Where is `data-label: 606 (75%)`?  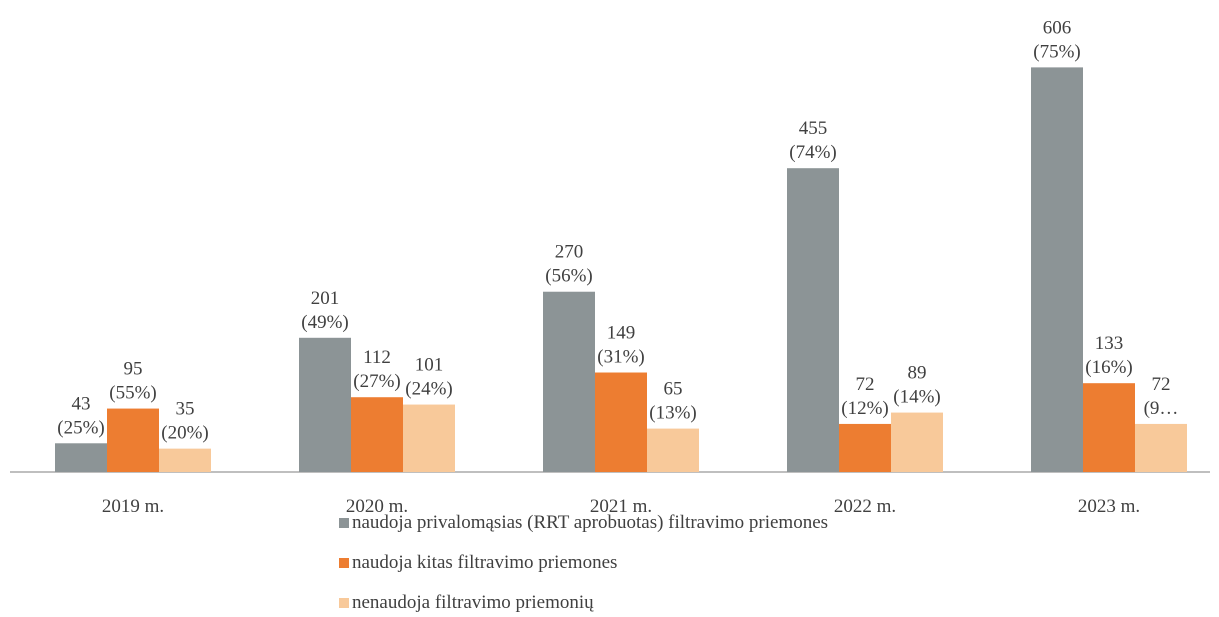
data-label: 606 (75%) is located at coordinates (1056, 39).